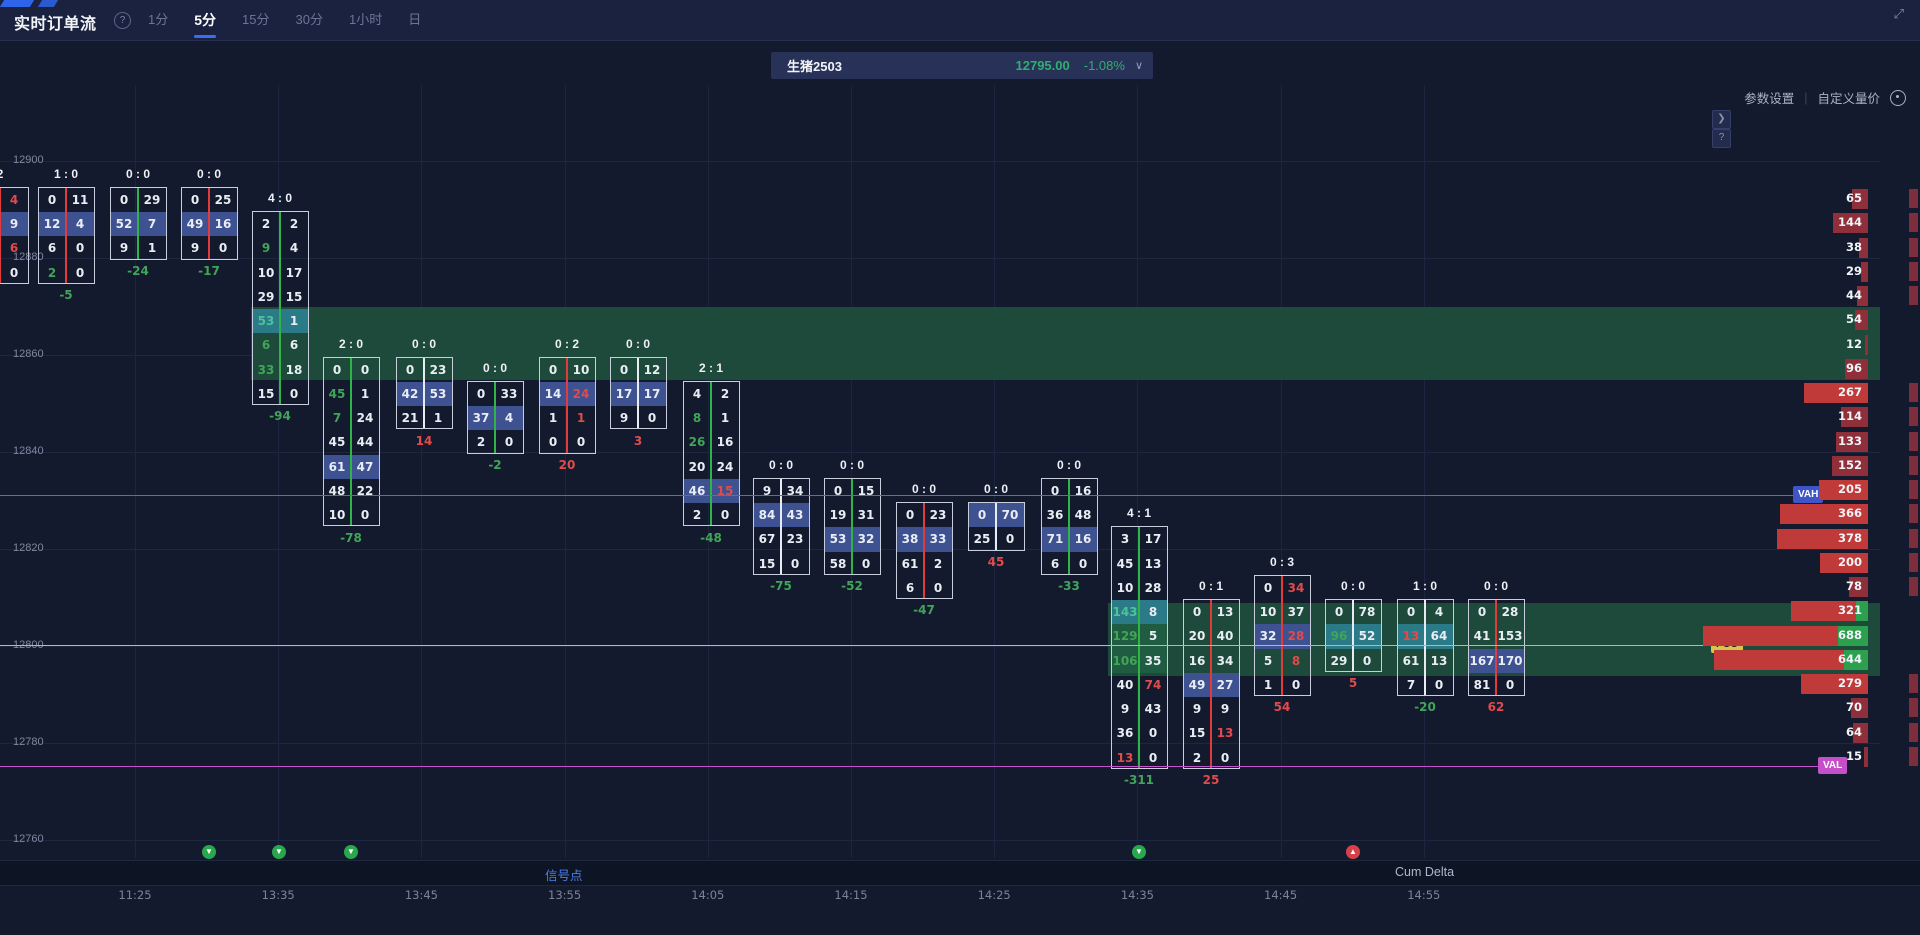 This screenshot has height=935, width=1920. I want to click on footprint-column: 0 25 49 16 9 0, so click(209, 223).